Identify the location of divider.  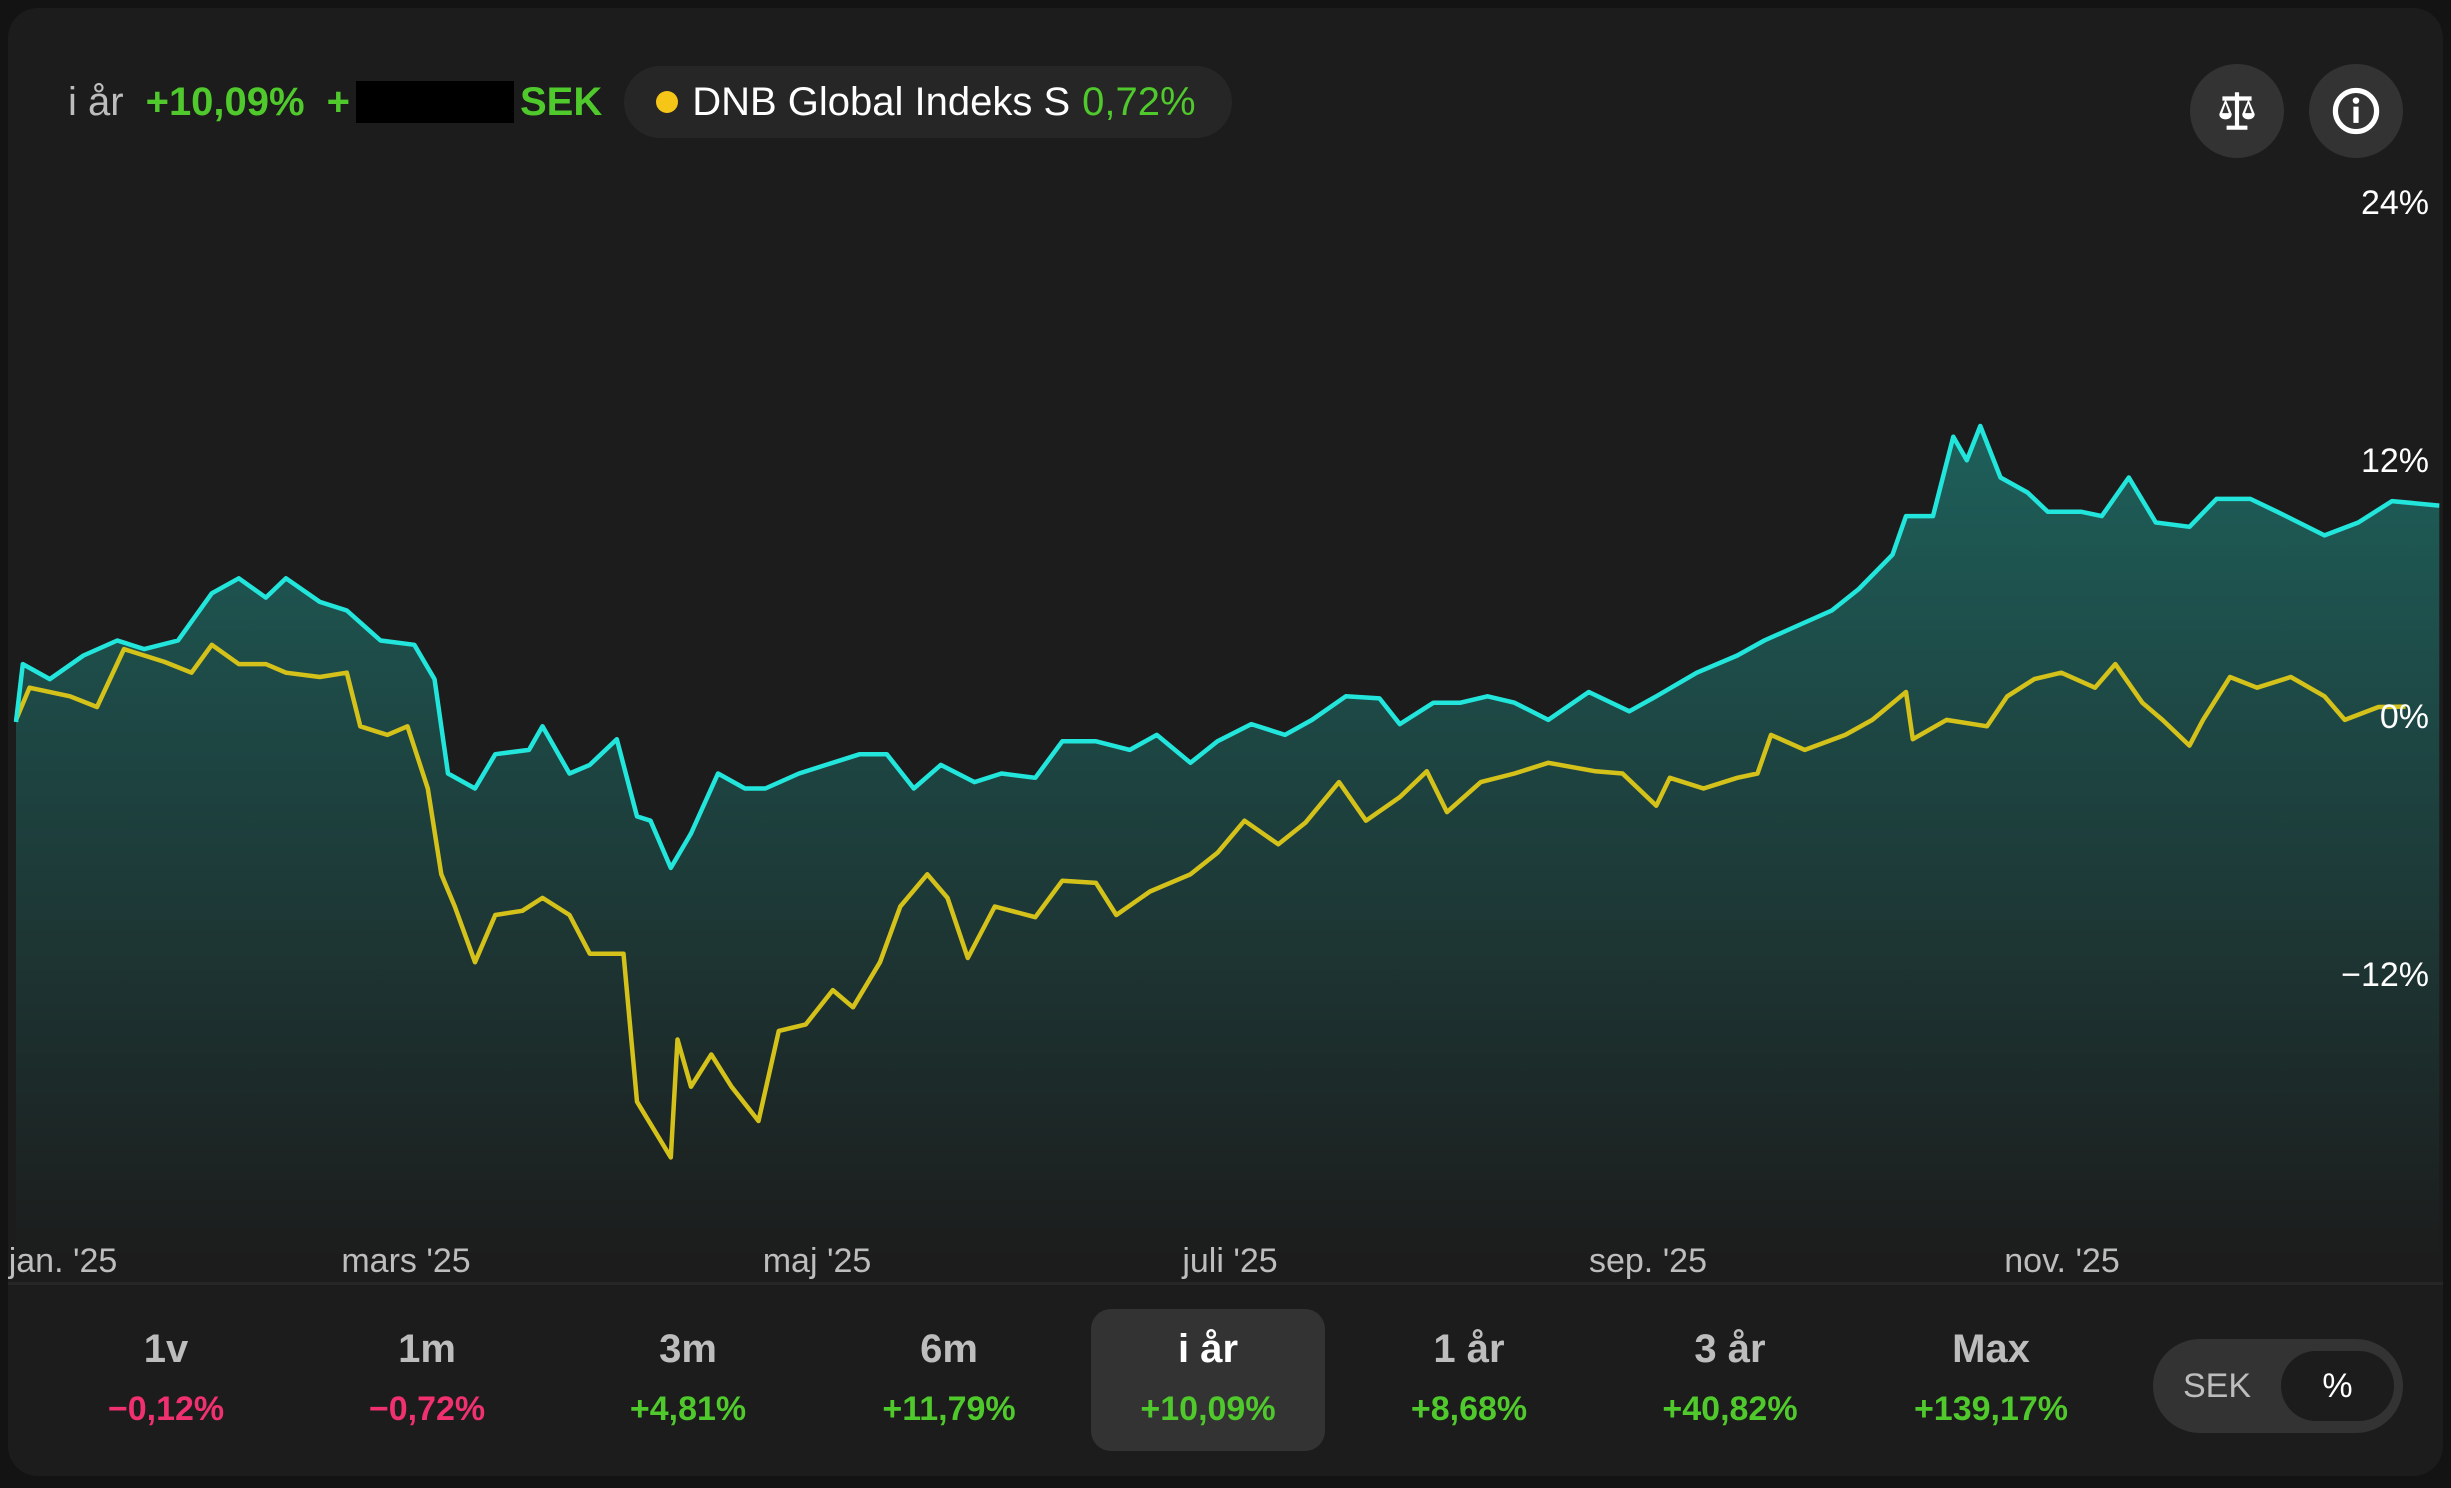
(1225, 1283).